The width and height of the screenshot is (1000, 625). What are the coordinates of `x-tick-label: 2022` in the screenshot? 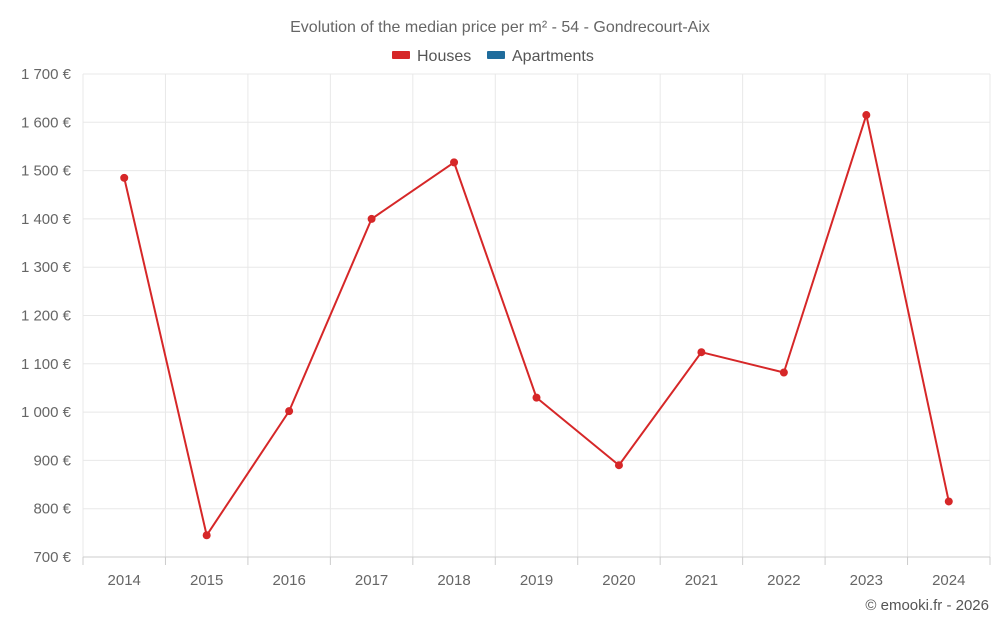 It's located at (783, 580).